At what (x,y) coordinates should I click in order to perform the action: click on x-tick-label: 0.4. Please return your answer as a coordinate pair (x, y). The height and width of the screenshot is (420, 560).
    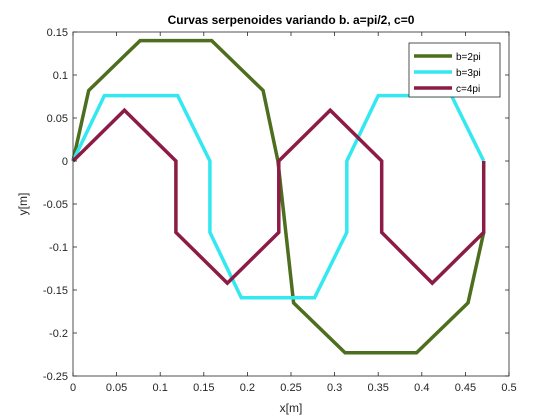
    Looking at the image, I should click on (421, 388).